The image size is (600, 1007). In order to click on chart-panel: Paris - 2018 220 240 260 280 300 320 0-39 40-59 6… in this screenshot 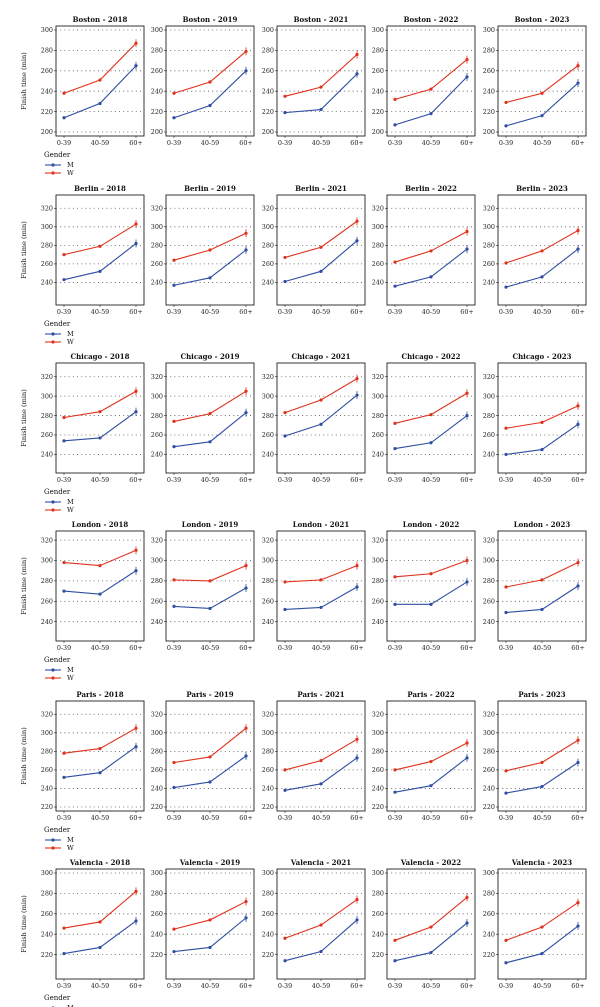, I will do `click(93, 756)`.